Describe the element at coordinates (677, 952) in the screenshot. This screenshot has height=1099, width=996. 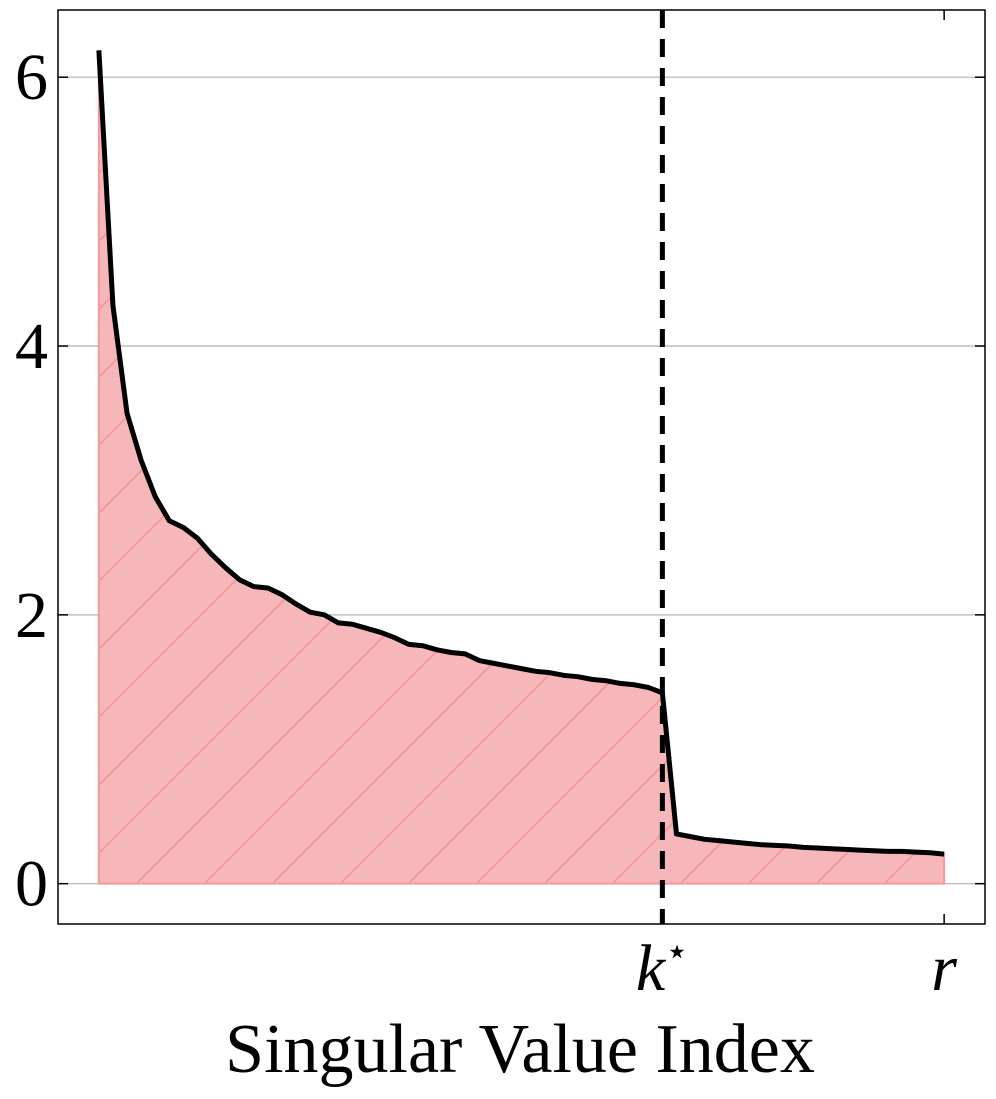
I see `x-tick-label-superscript: ⋆` at that location.